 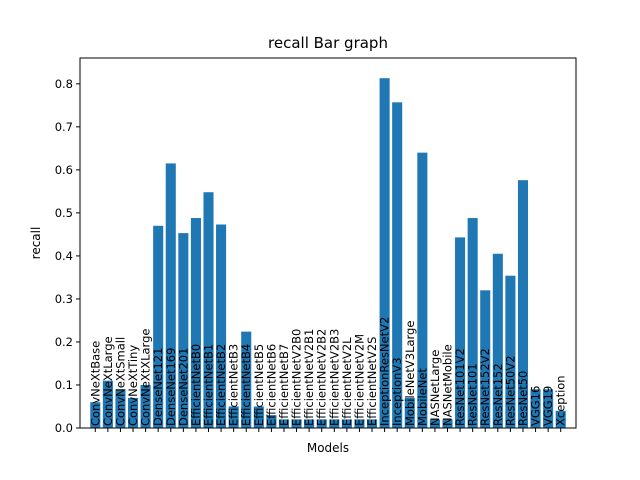 I want to click on y-tick-label: 0.5, so click(x=64, y=213).